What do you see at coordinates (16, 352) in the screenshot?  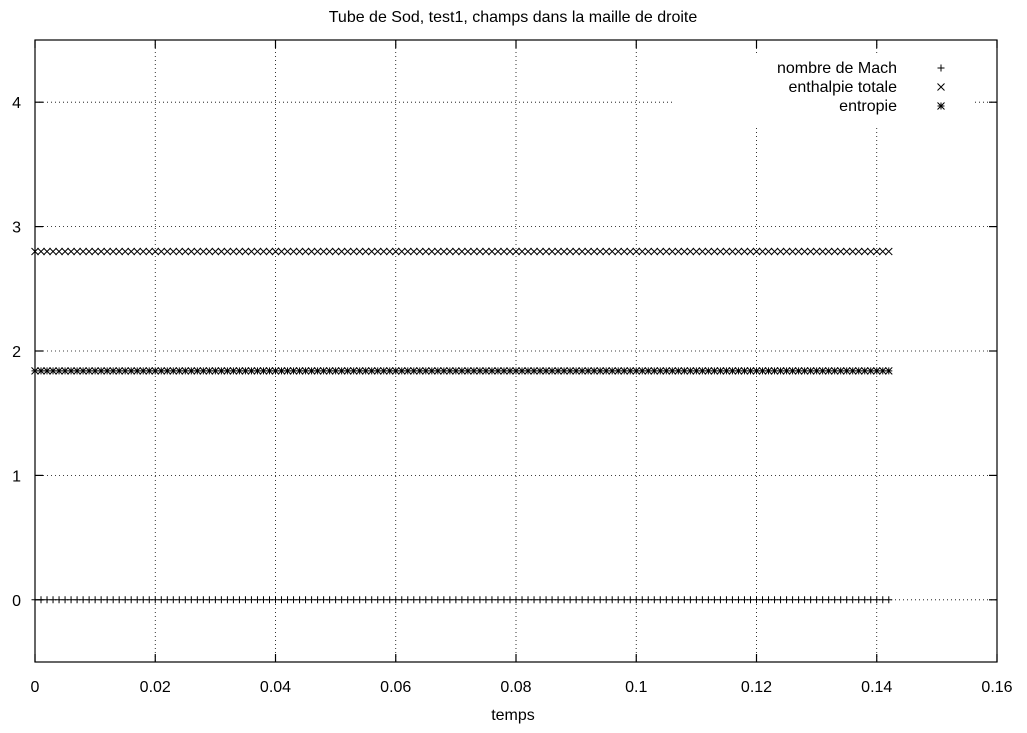 I see `y-tick-label: 2` at bounding box center [16, 352].